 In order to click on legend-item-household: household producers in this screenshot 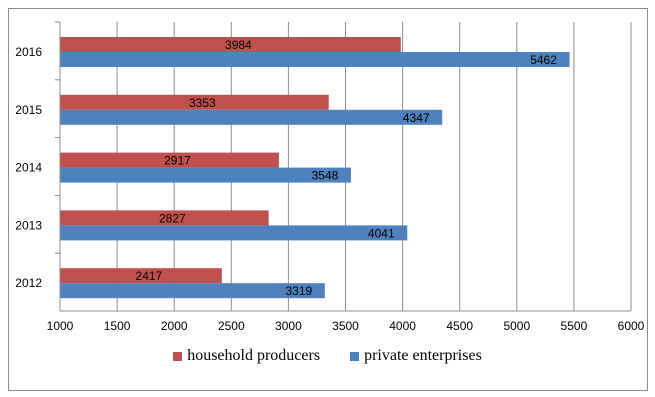, I will do `click(246, 356)`.